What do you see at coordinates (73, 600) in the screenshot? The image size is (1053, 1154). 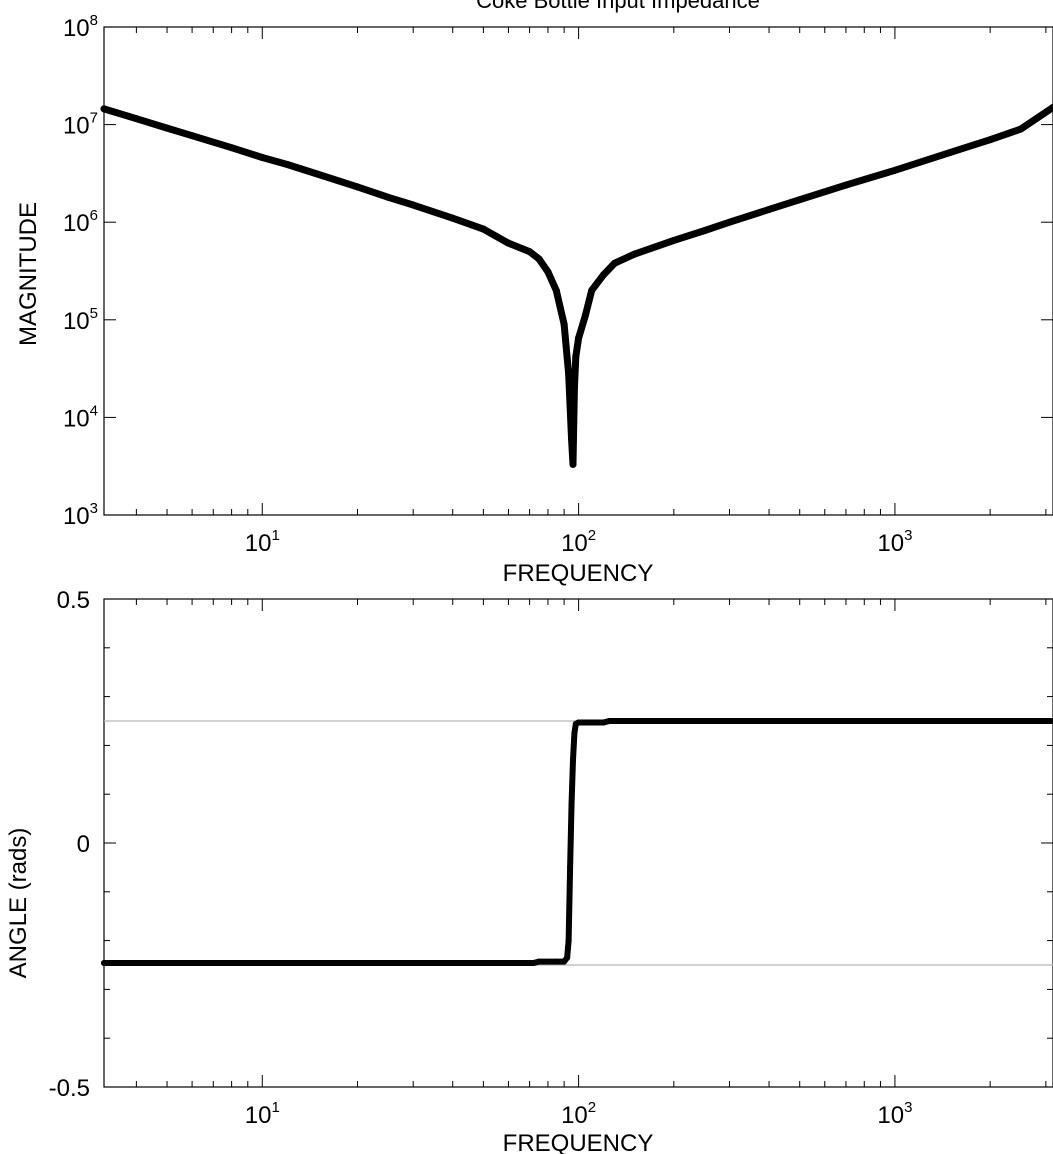 I see `y-tick-label: 0.5` at bounding box center [73, 600].